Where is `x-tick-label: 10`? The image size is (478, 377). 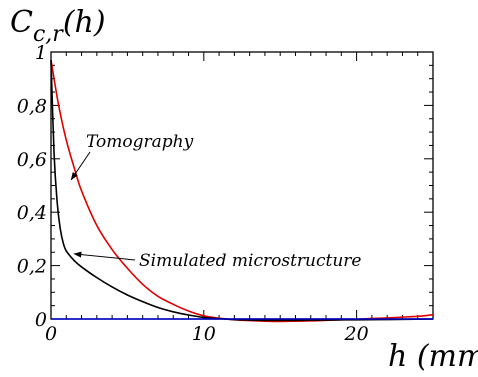 x-tick-label: 10 is located at coordinates (204, 334).